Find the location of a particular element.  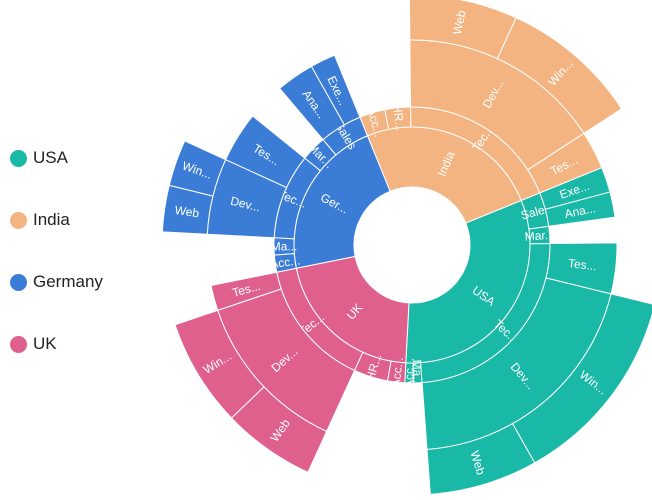

sunburst-usa-technical-testing-segment is located at coordinates (581, 268).